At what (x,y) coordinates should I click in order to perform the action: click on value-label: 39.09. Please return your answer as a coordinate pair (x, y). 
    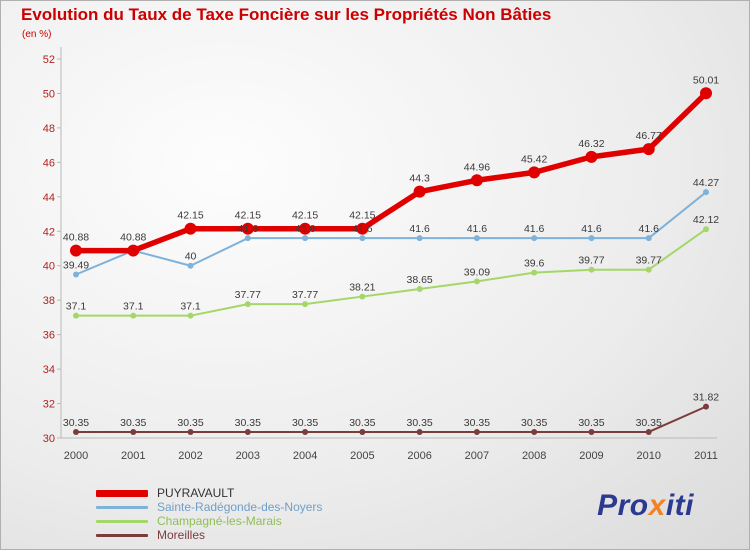
    Looking at the image, I should click on (477, 272).